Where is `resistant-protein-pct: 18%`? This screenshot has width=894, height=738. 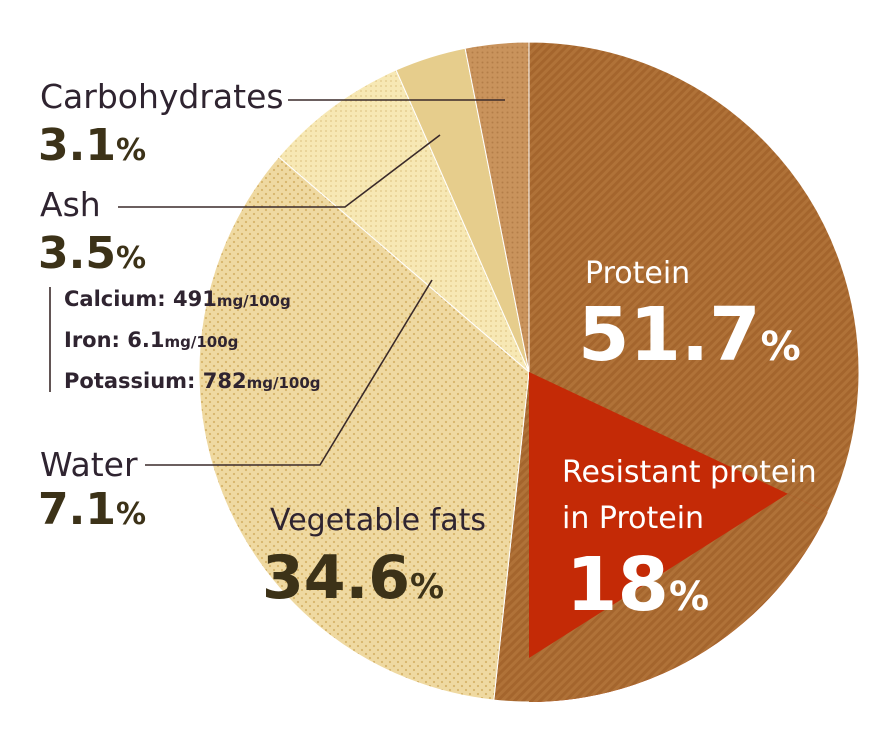 resistant-protein-pct: 18% is located at coordinates (637, 585).